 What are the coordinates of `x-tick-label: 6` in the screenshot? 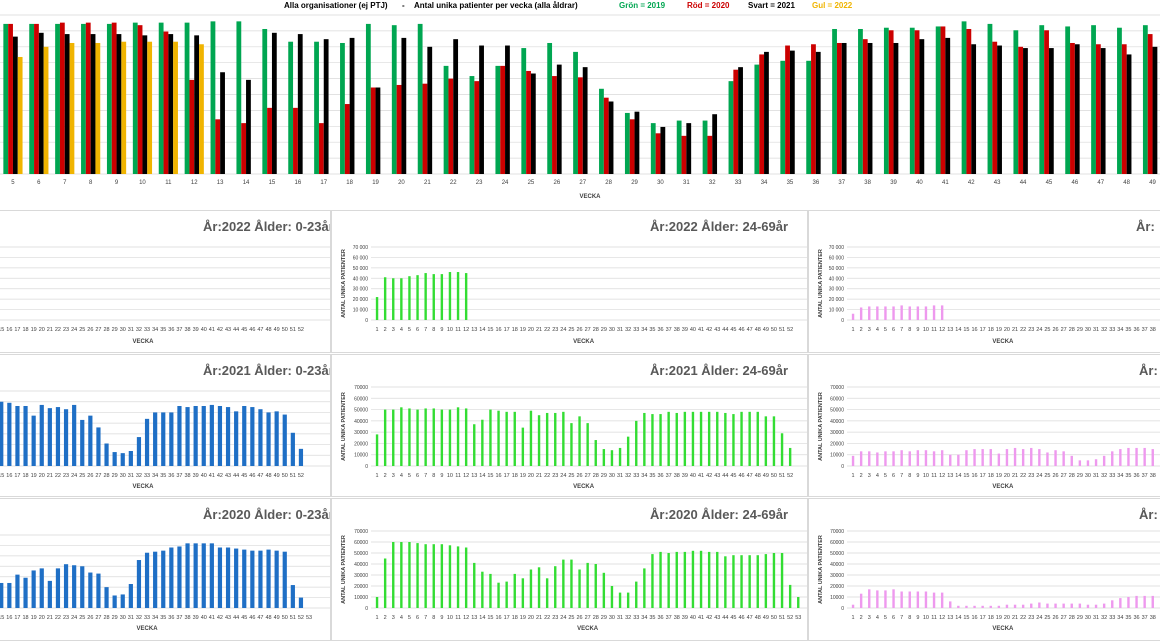 It's located at (893, 618).